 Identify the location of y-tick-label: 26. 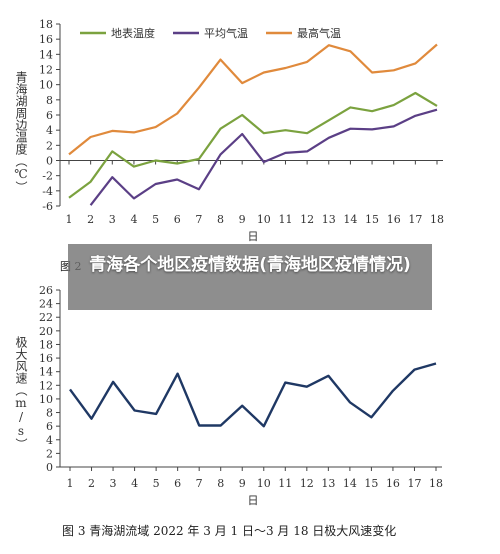
(46, 290).